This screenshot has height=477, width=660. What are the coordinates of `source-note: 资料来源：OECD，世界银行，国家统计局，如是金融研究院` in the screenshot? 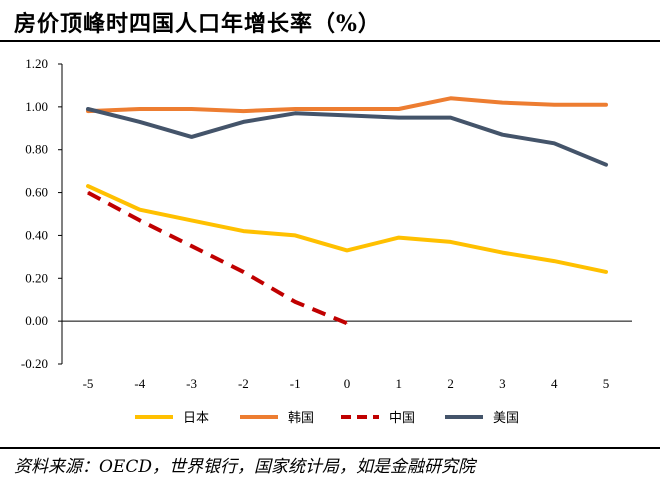 It's located at (244, 467).